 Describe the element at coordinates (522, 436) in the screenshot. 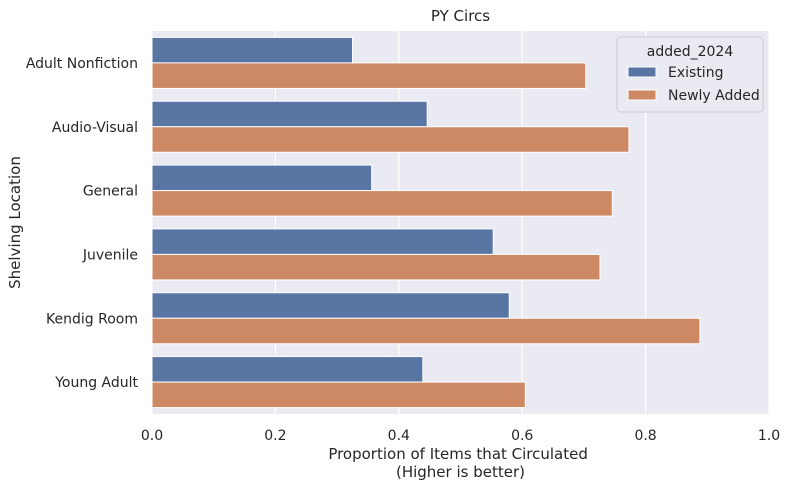

I see `x-tick-label: 0.6` at that location.